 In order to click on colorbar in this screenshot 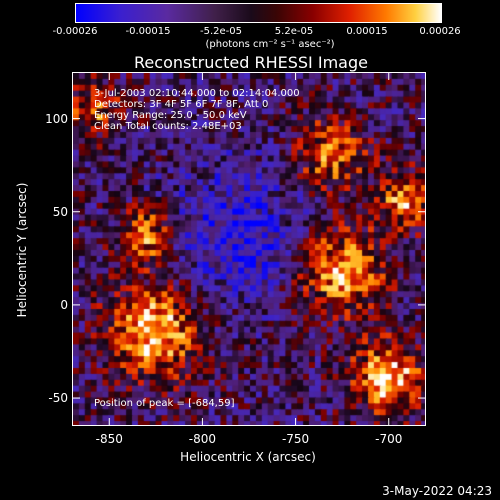, I will do `click(258, 13)`.